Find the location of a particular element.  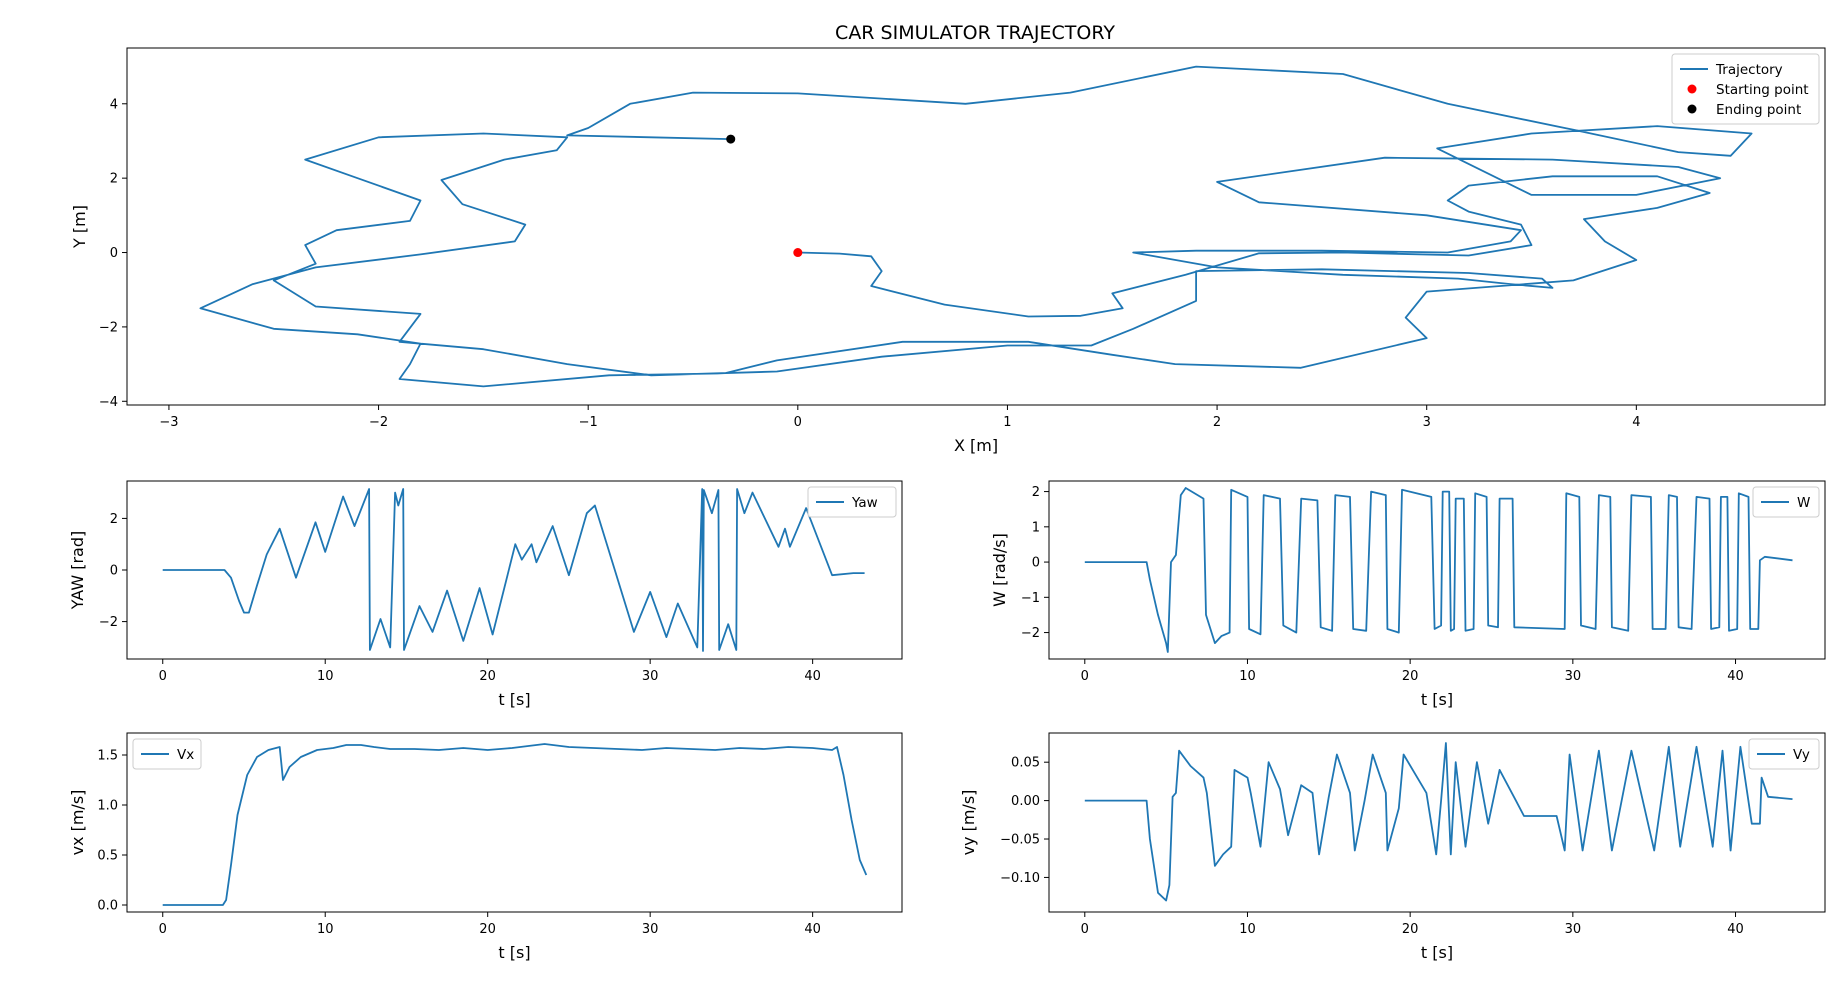

legend-label: W is located at coordinates (1803, 503).